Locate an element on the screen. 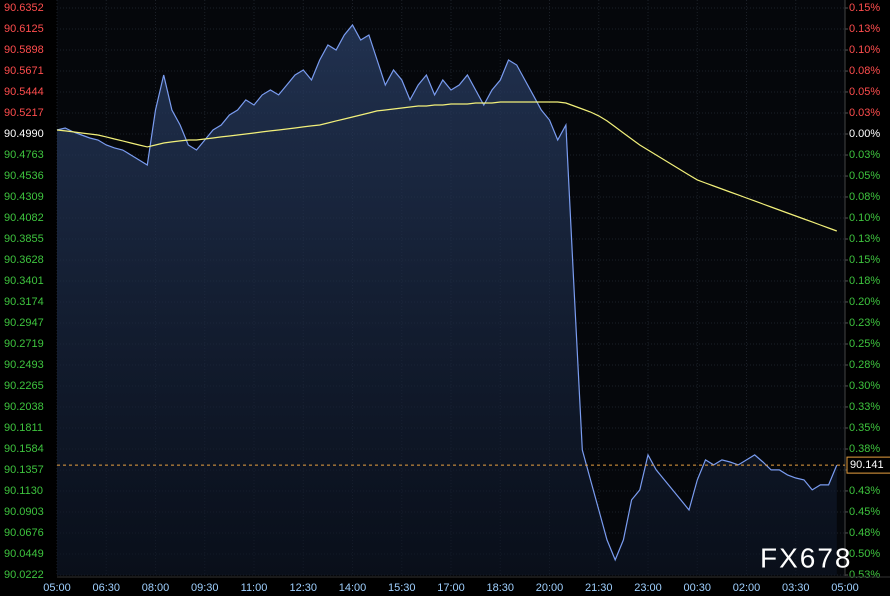 This screenshot has width=890, height=596. y2-tick-label: 0.23% is located at coordinates (864, 323).